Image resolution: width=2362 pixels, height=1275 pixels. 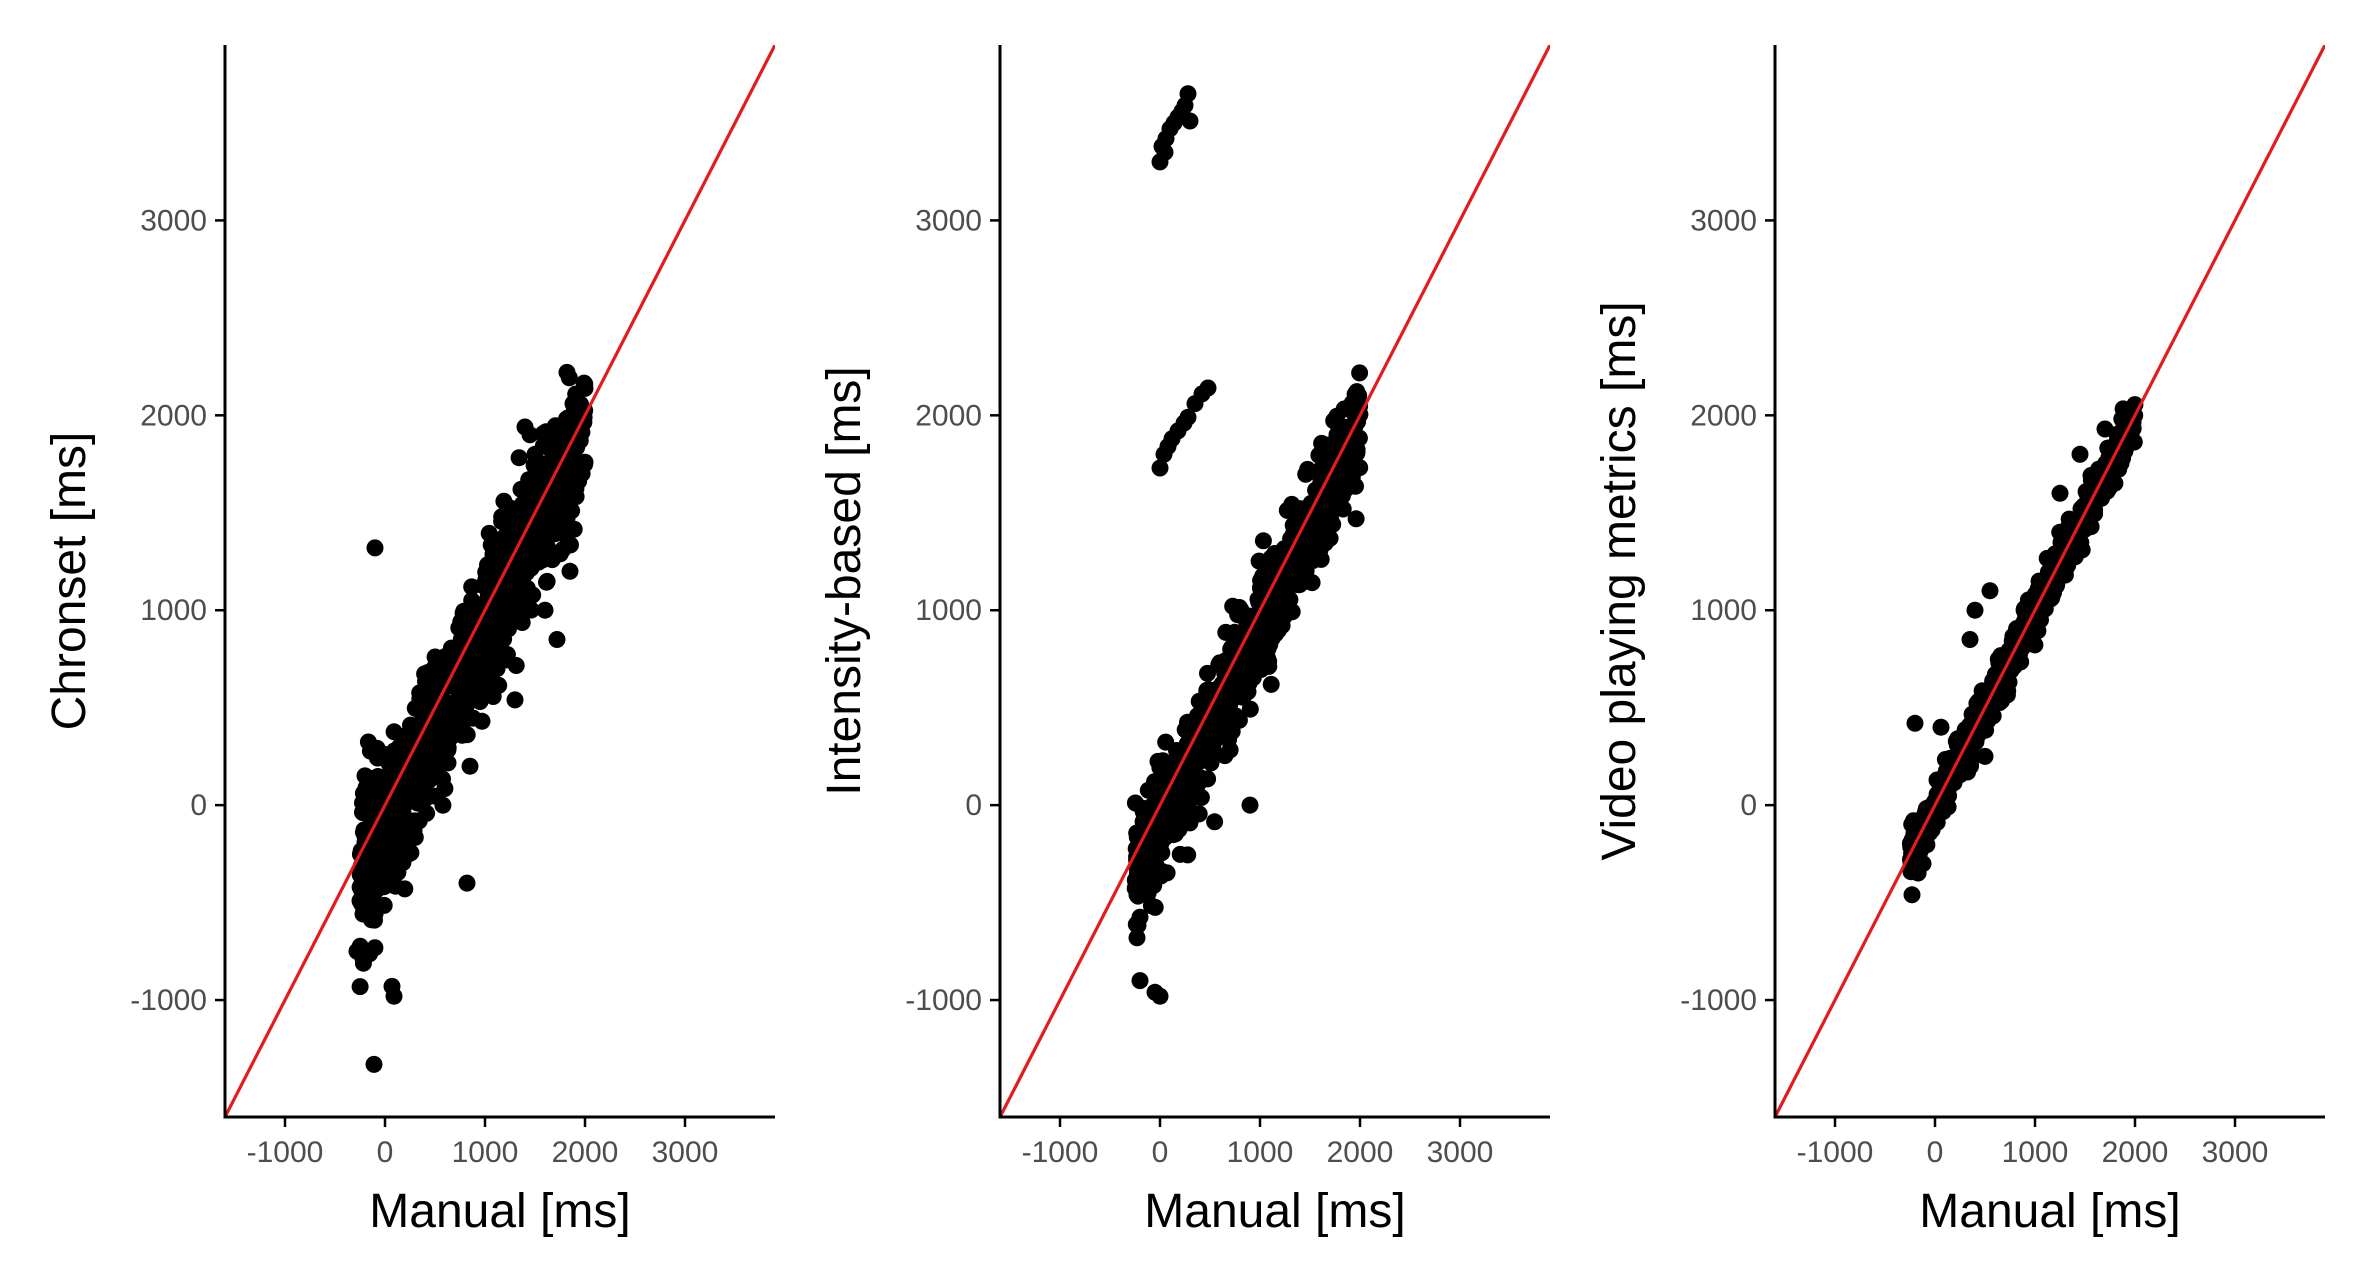 I want to click on y-tick-label: -1000, so click(x=168, y=1000).